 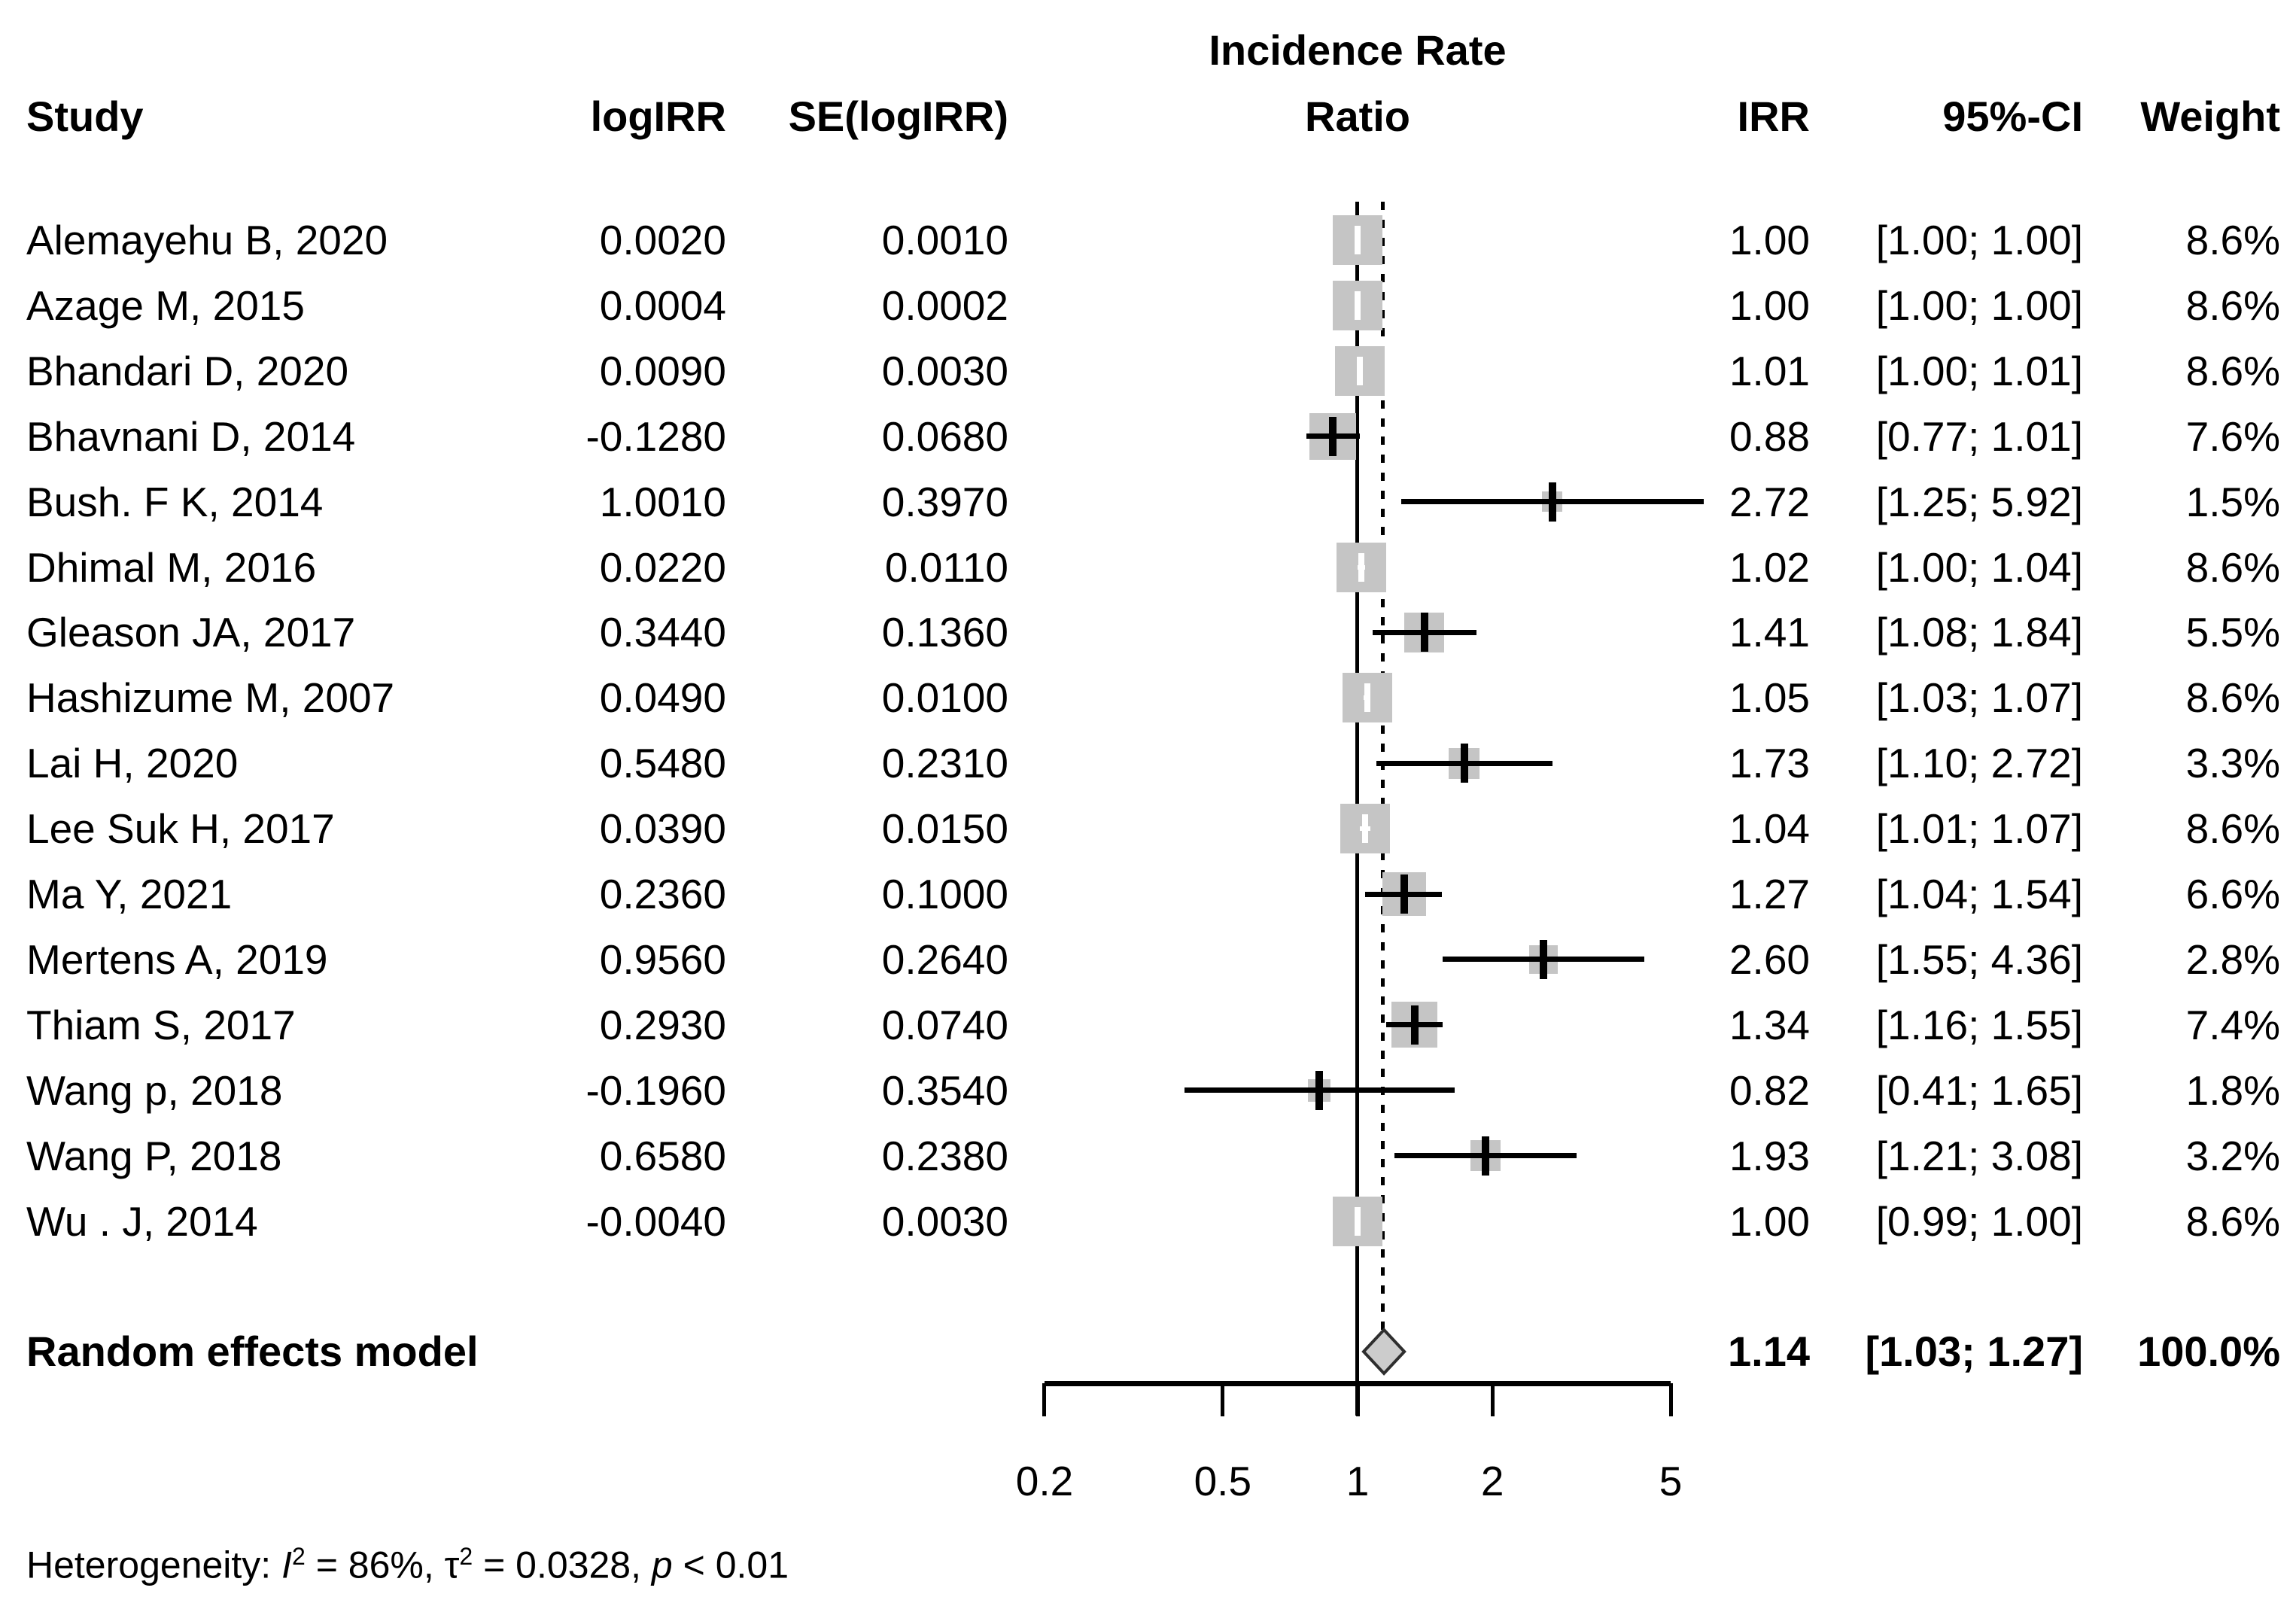 What do you see at coordinates (1769, 763) in the screenshot?
I see `irr-value: 1.73` at bounding box center [1769, 763].